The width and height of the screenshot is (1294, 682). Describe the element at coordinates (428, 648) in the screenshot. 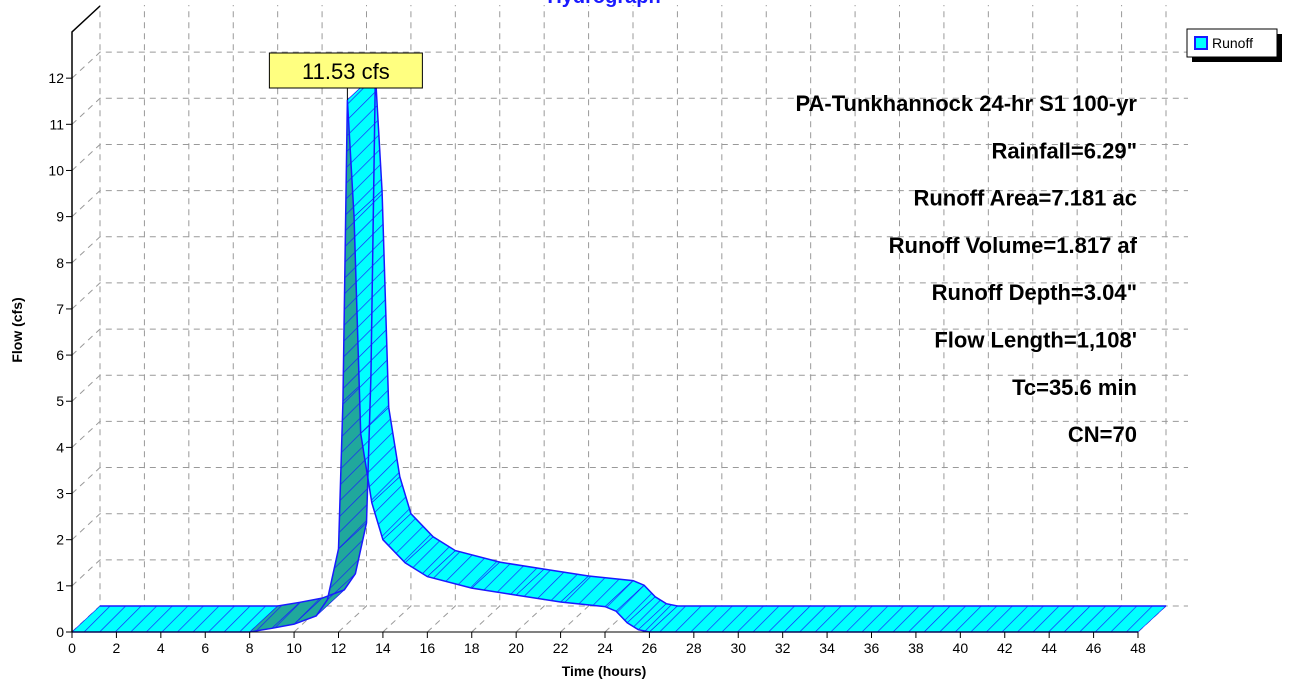

I see `x-tick-label: 16` at that location.